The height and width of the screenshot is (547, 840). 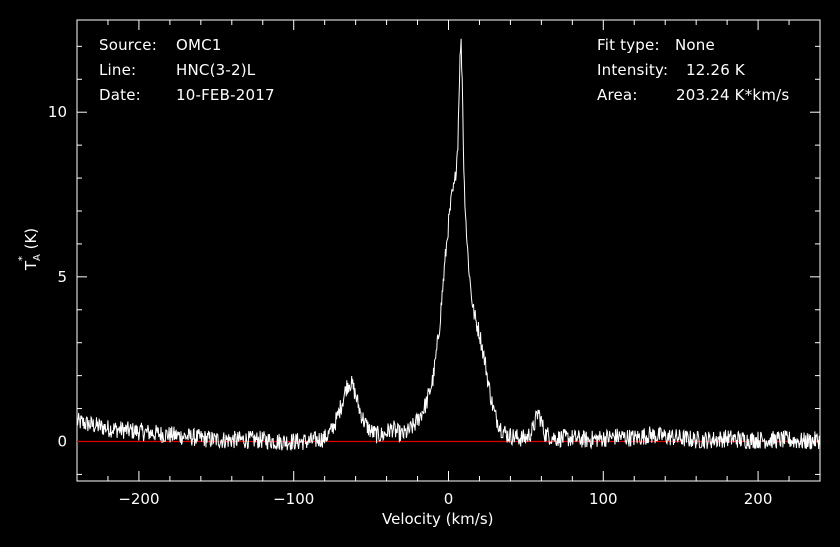 I want to click on date-value: 10-FEB-2017, so click(x=225, y=95).